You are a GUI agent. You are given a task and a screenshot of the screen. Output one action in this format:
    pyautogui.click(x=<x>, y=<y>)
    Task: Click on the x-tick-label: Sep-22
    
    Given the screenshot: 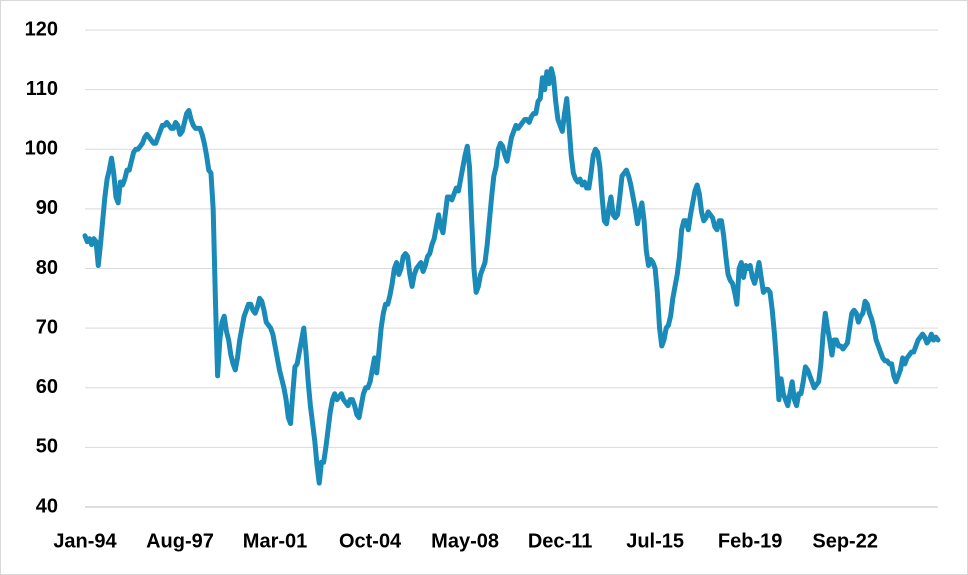 What is the action you would take?
    pyautogui.click(x=845, y=541)
    